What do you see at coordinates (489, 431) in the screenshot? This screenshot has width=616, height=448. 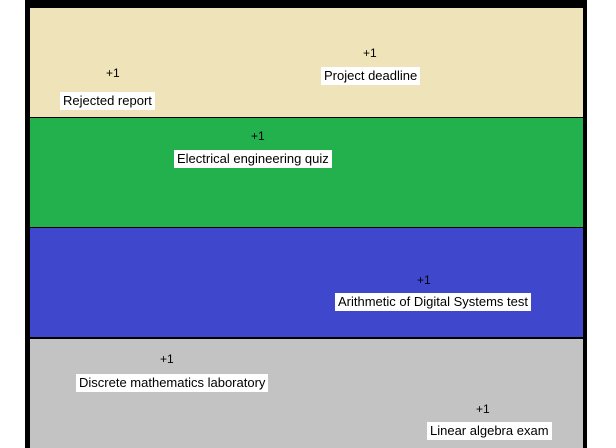 I see `task-label-linear-algebra-exam: Linear algebra exam` at bounding box center [489, 431].